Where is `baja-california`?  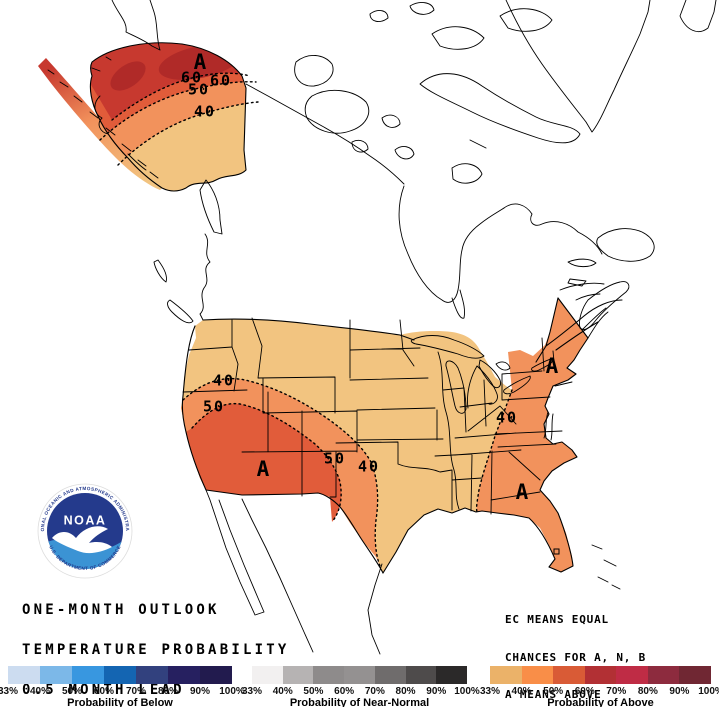
baja-california is located at coordinates (235, 552).